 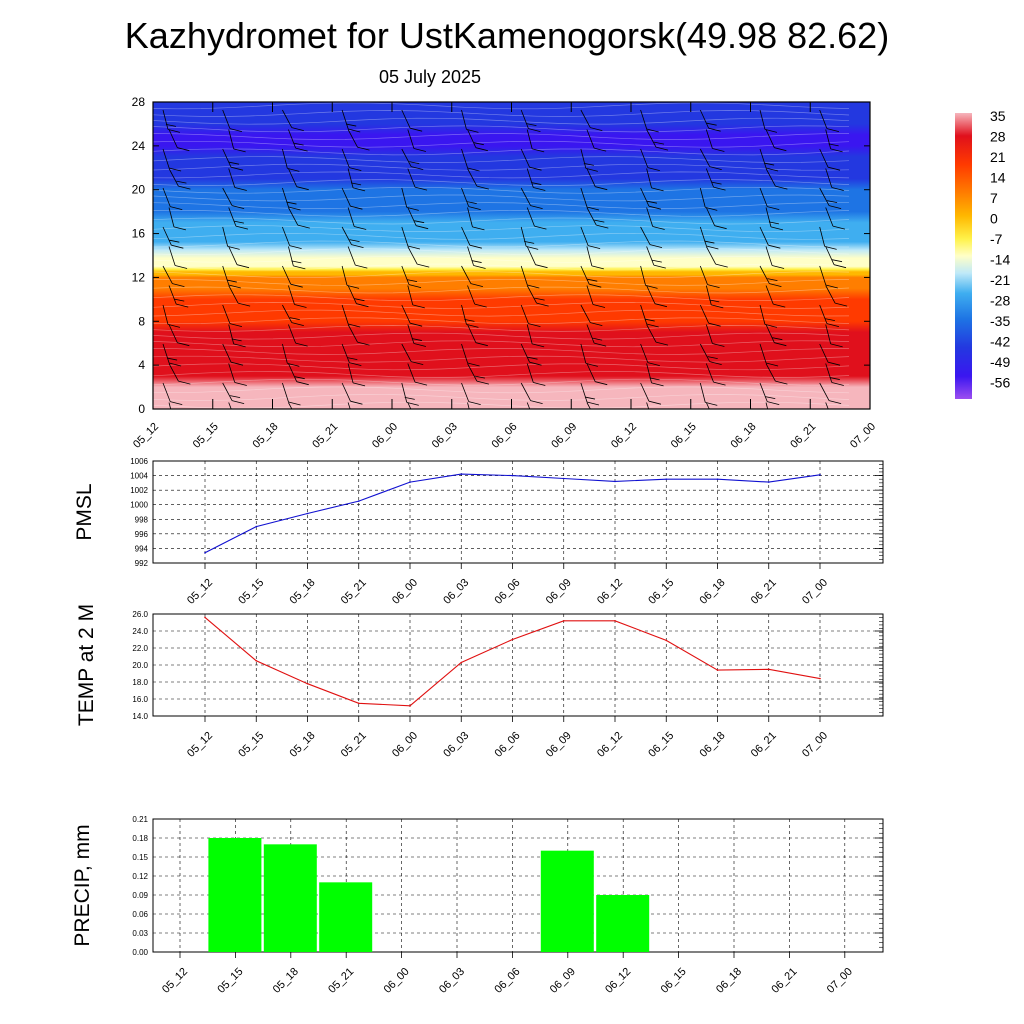 I want to click on colorbar-labels: 35 28 21 14 7 0 -7 -14 -21 -28 -35 -42 -49 -56, so click(x=1000, y=249).